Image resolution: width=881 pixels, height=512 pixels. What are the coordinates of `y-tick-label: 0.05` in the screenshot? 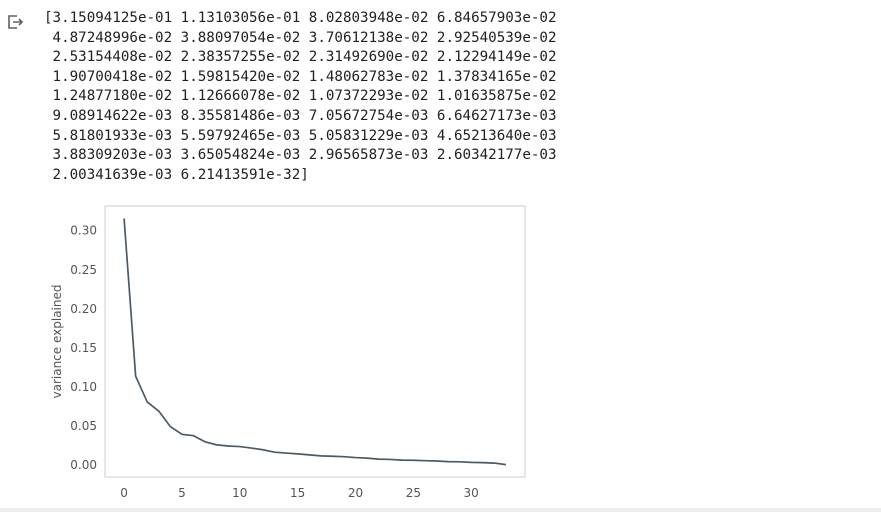 It's located at (83, 426).